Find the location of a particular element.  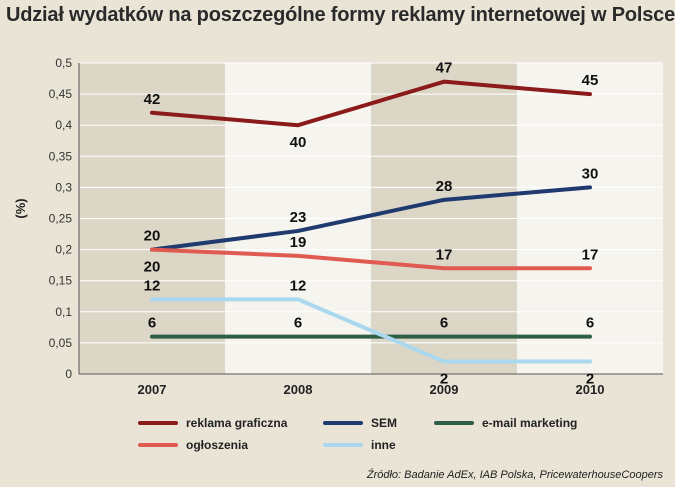

data-label: 45 is located at coordinates (590, 80).